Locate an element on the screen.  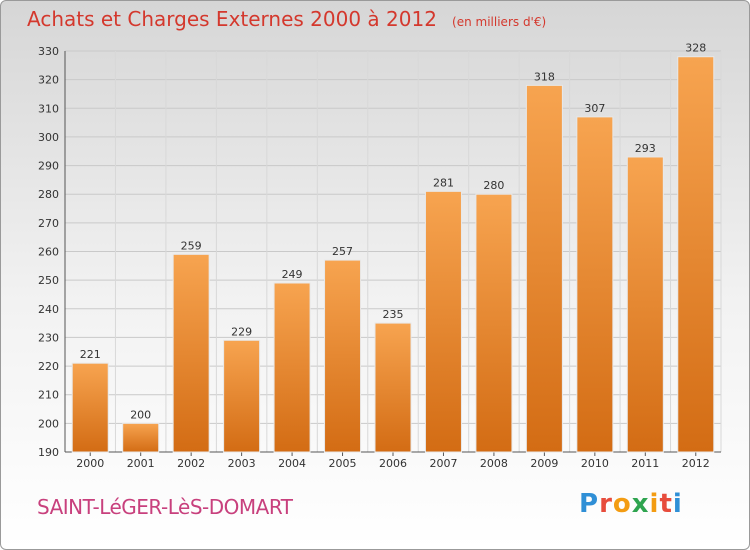
brand-letter: t is located at coordinates (666, 504).